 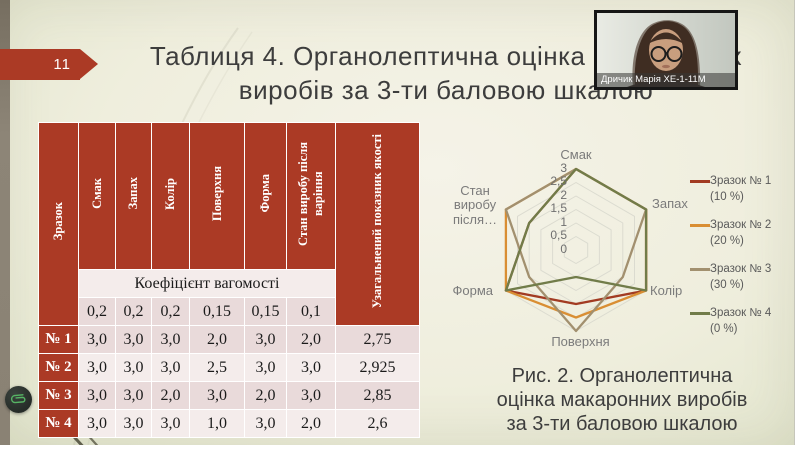 What do you see at coordinates (563, 195) in the screenshot?
I see `radial-tick: 2` at bounding box center [563, 195].